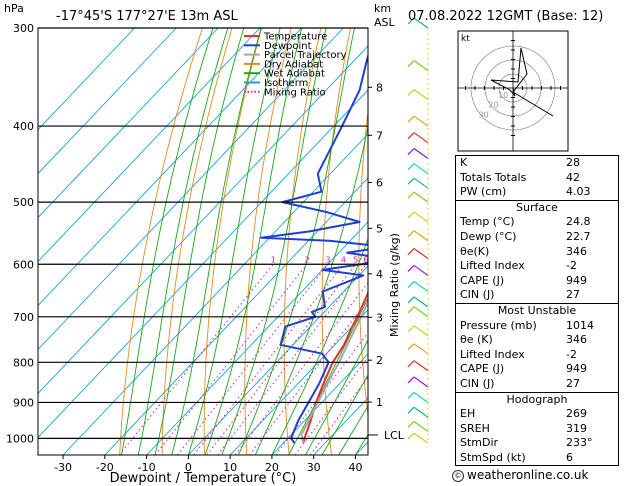 The height and width of the screenshot is (486, 629). Describe the element at coordinates (537, 443) in the screenshot. I see `stat-row: StmDir 233°` at that location.